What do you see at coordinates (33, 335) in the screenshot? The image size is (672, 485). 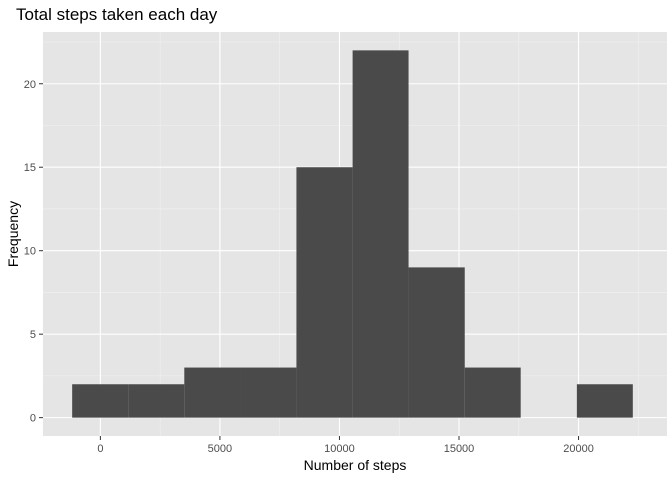 I see `y-tick-label: 5` at bounding box center [33, 335].